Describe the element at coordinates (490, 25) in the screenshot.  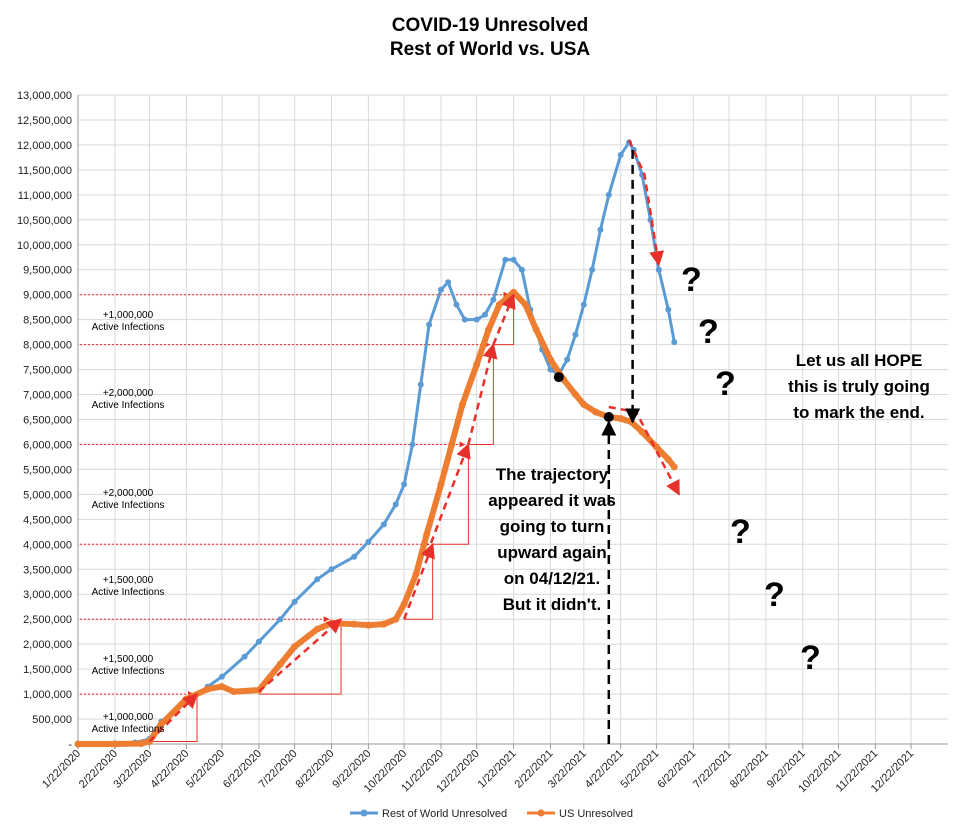
I see `chart-title-line-1: COVID-19 Unresolved` at that location.